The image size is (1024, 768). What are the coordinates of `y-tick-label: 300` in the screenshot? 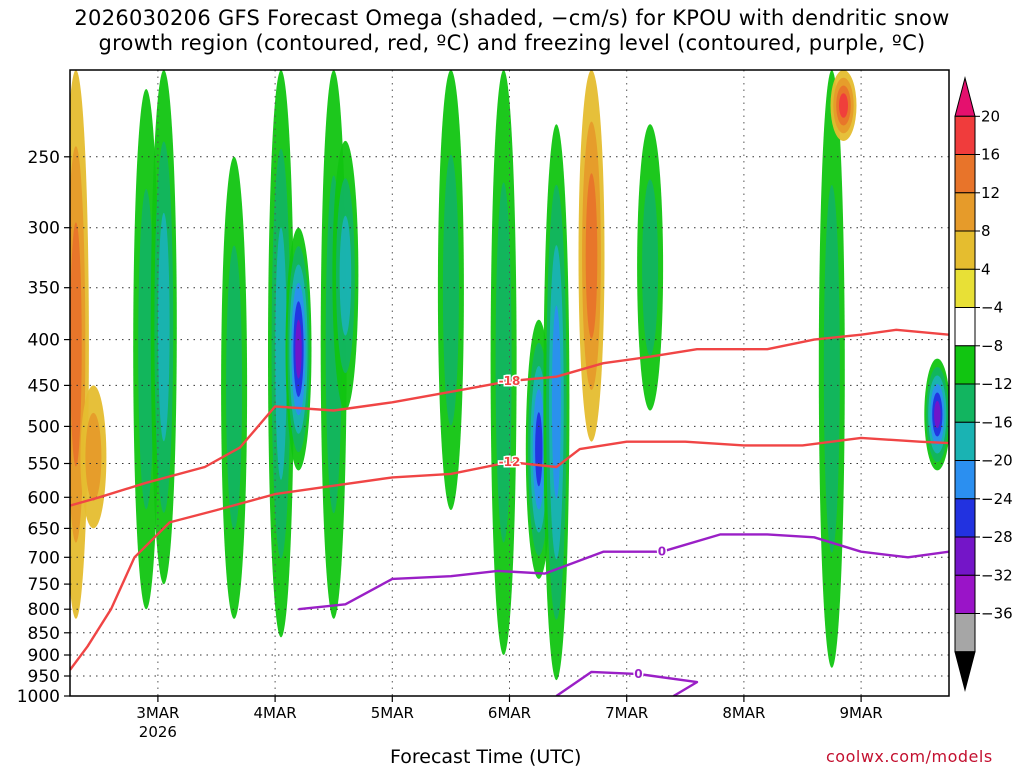 It's located at (44, 229).